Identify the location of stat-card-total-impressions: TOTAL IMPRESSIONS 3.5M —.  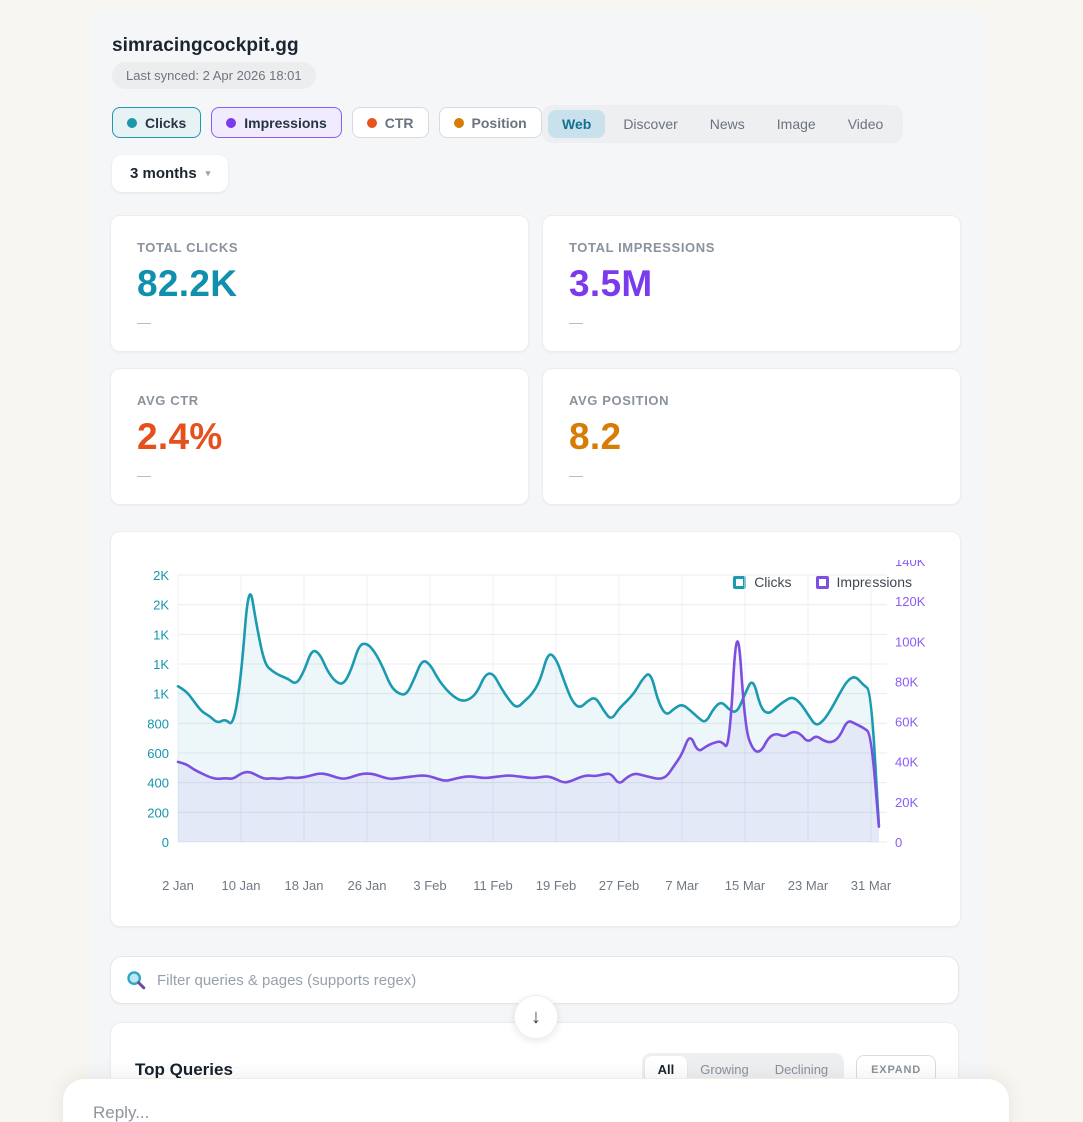
(751, 283).